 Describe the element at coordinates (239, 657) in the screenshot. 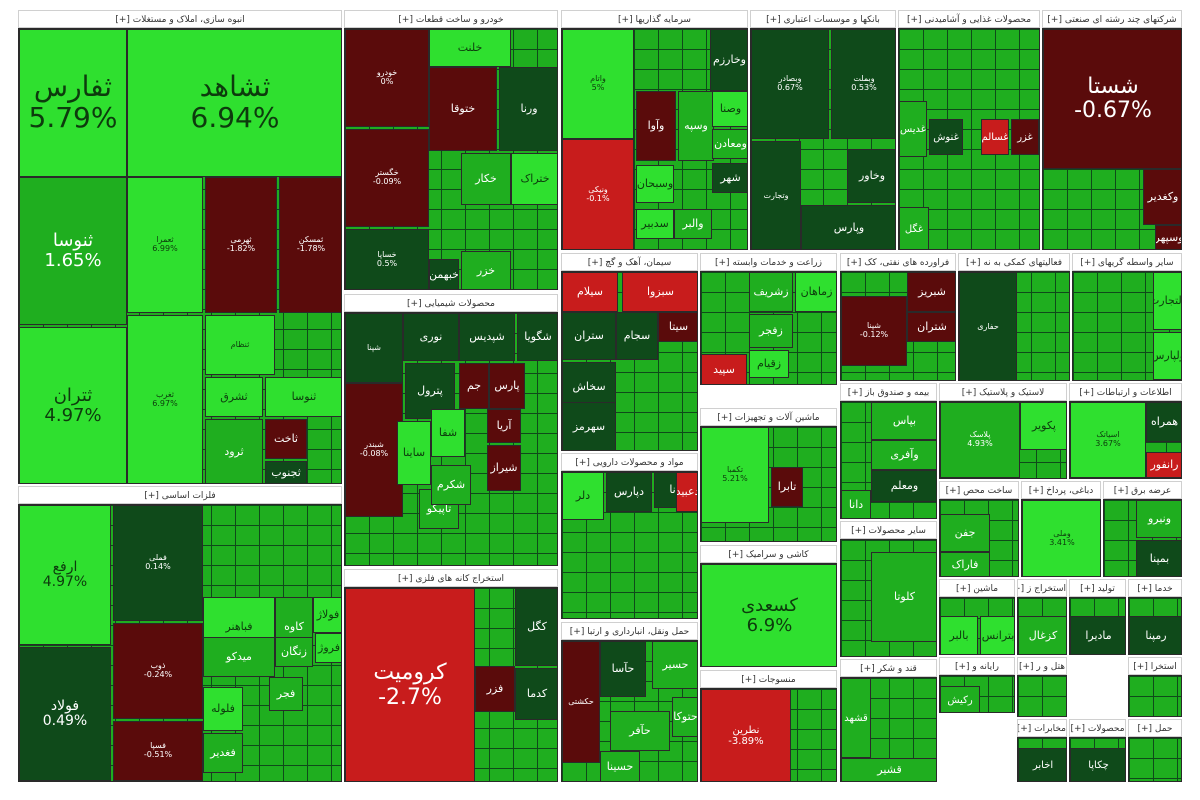

I see `treemap-tile: میدکو` at that location.